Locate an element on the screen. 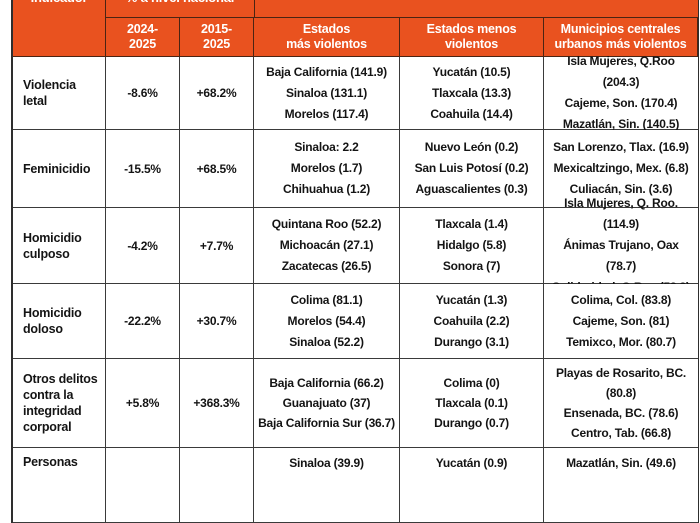 The width and height of the screenshot is (700, 523). header-top-row: Indicador % a nivel nacional is located at coordinates (355, 9).